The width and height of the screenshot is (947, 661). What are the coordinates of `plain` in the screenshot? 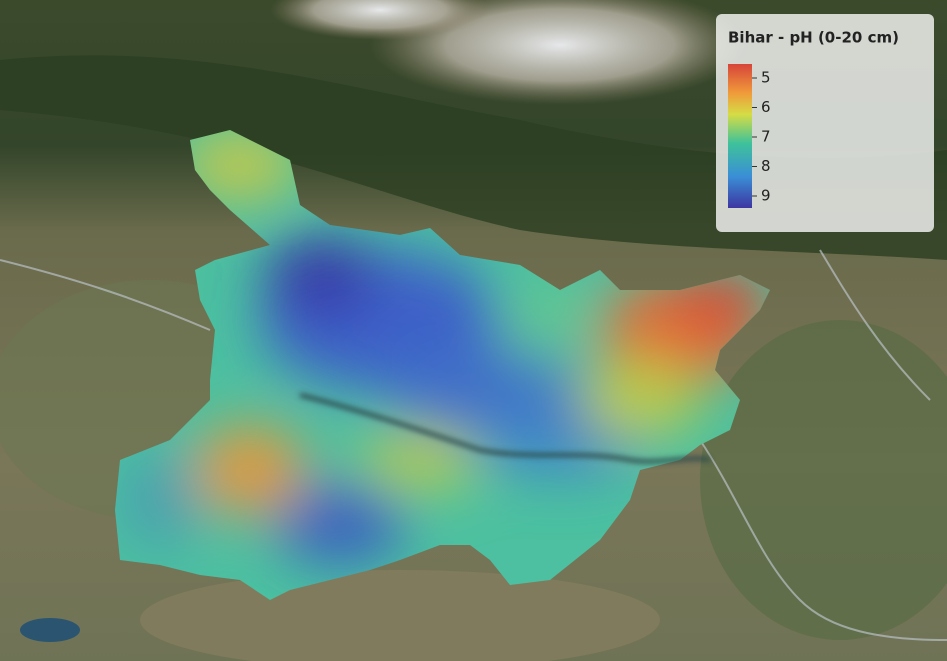 It's located at (823, 480).